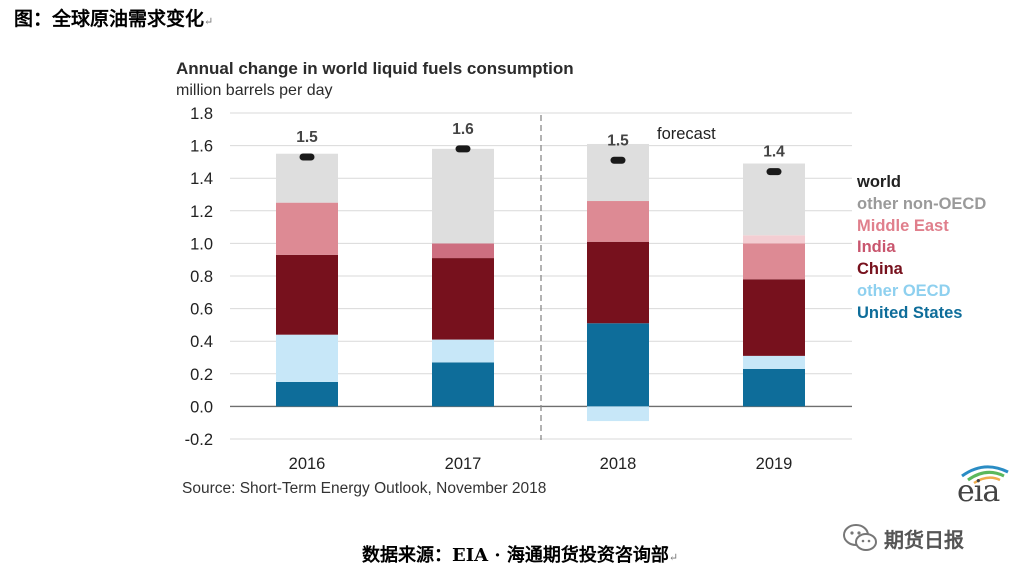 The width and height of the screenshot is (1023, 583). What do you see at coordinates (618, 282) in the screenshot?
I see `bar-china-2018` at bounding box center [618, 282].